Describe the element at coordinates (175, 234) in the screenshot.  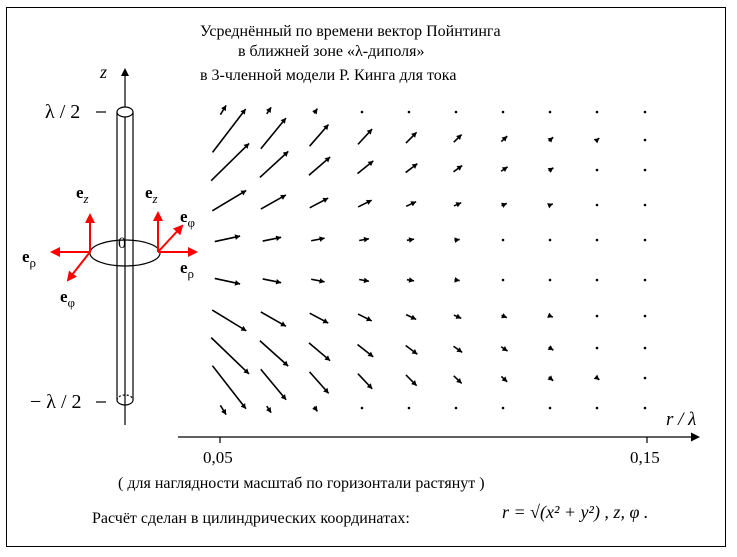
I see `right-basis-vectors` at that location.